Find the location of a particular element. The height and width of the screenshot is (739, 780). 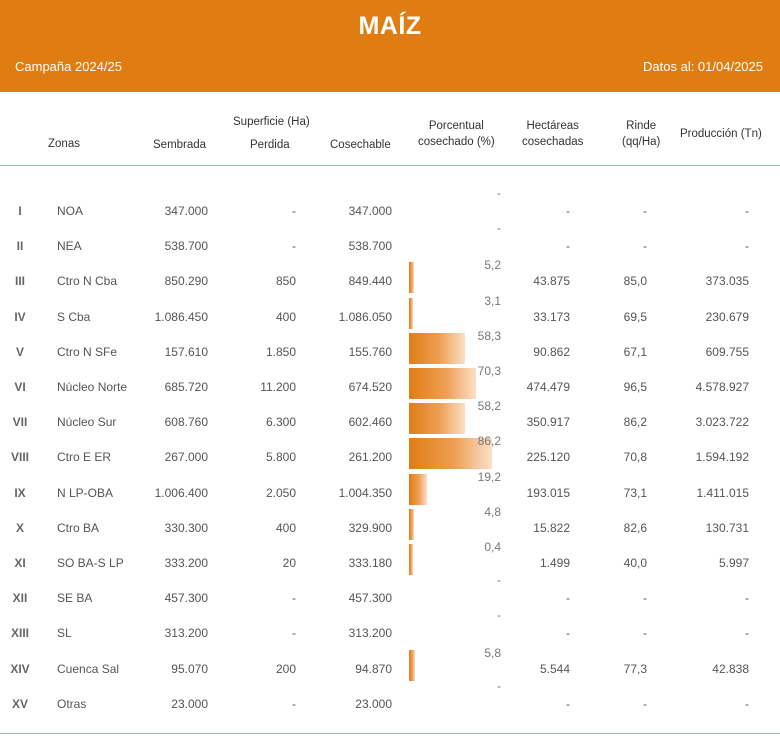

harvest-percent-value: 5,2 is located at coordinates (492, 265).